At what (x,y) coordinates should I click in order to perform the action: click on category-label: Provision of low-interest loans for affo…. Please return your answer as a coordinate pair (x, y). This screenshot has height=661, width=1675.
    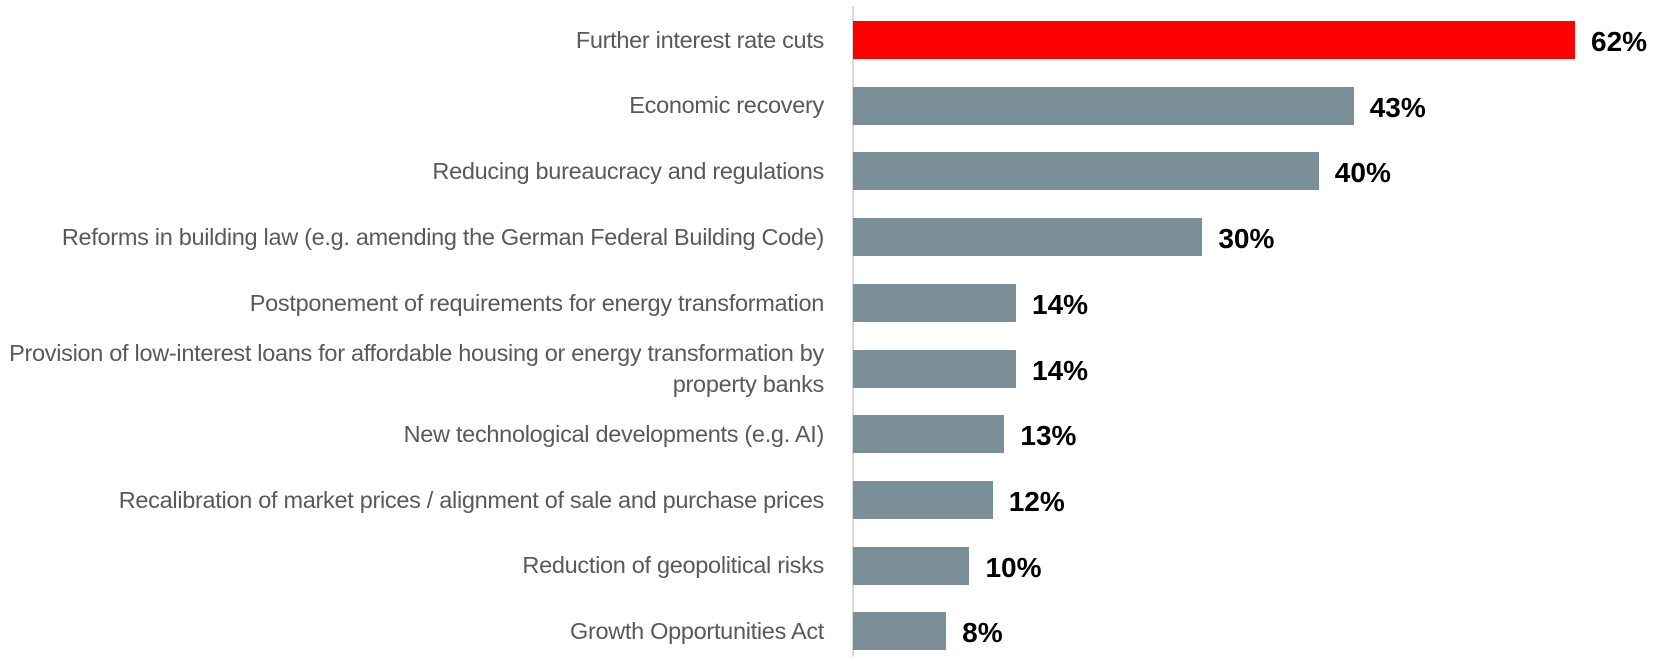
    Looking at the image, I should click on (416, 368).